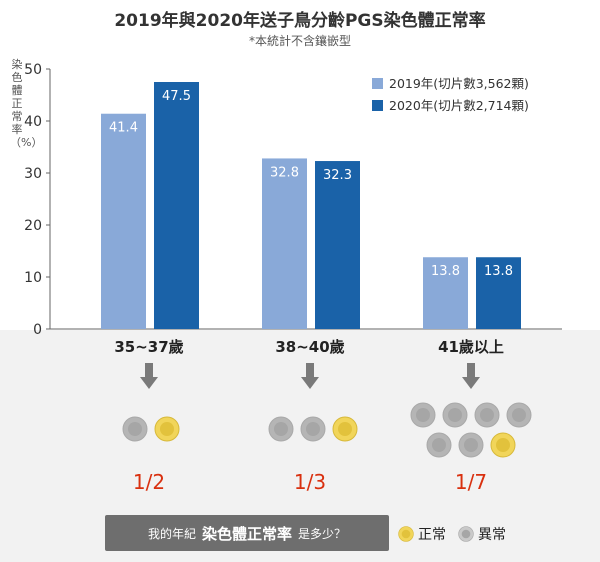 This screenshot has height=562, width=600. I want to click on ratio-2: 1/3, so click(310, 482).